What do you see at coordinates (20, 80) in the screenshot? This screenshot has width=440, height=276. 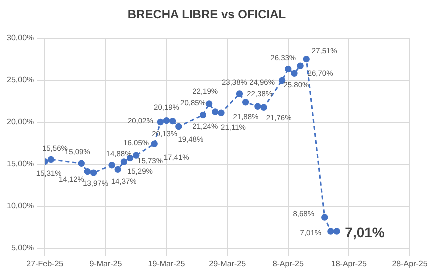 I see `y-tick-label: 25,00%` at bounding box center [20, 80].